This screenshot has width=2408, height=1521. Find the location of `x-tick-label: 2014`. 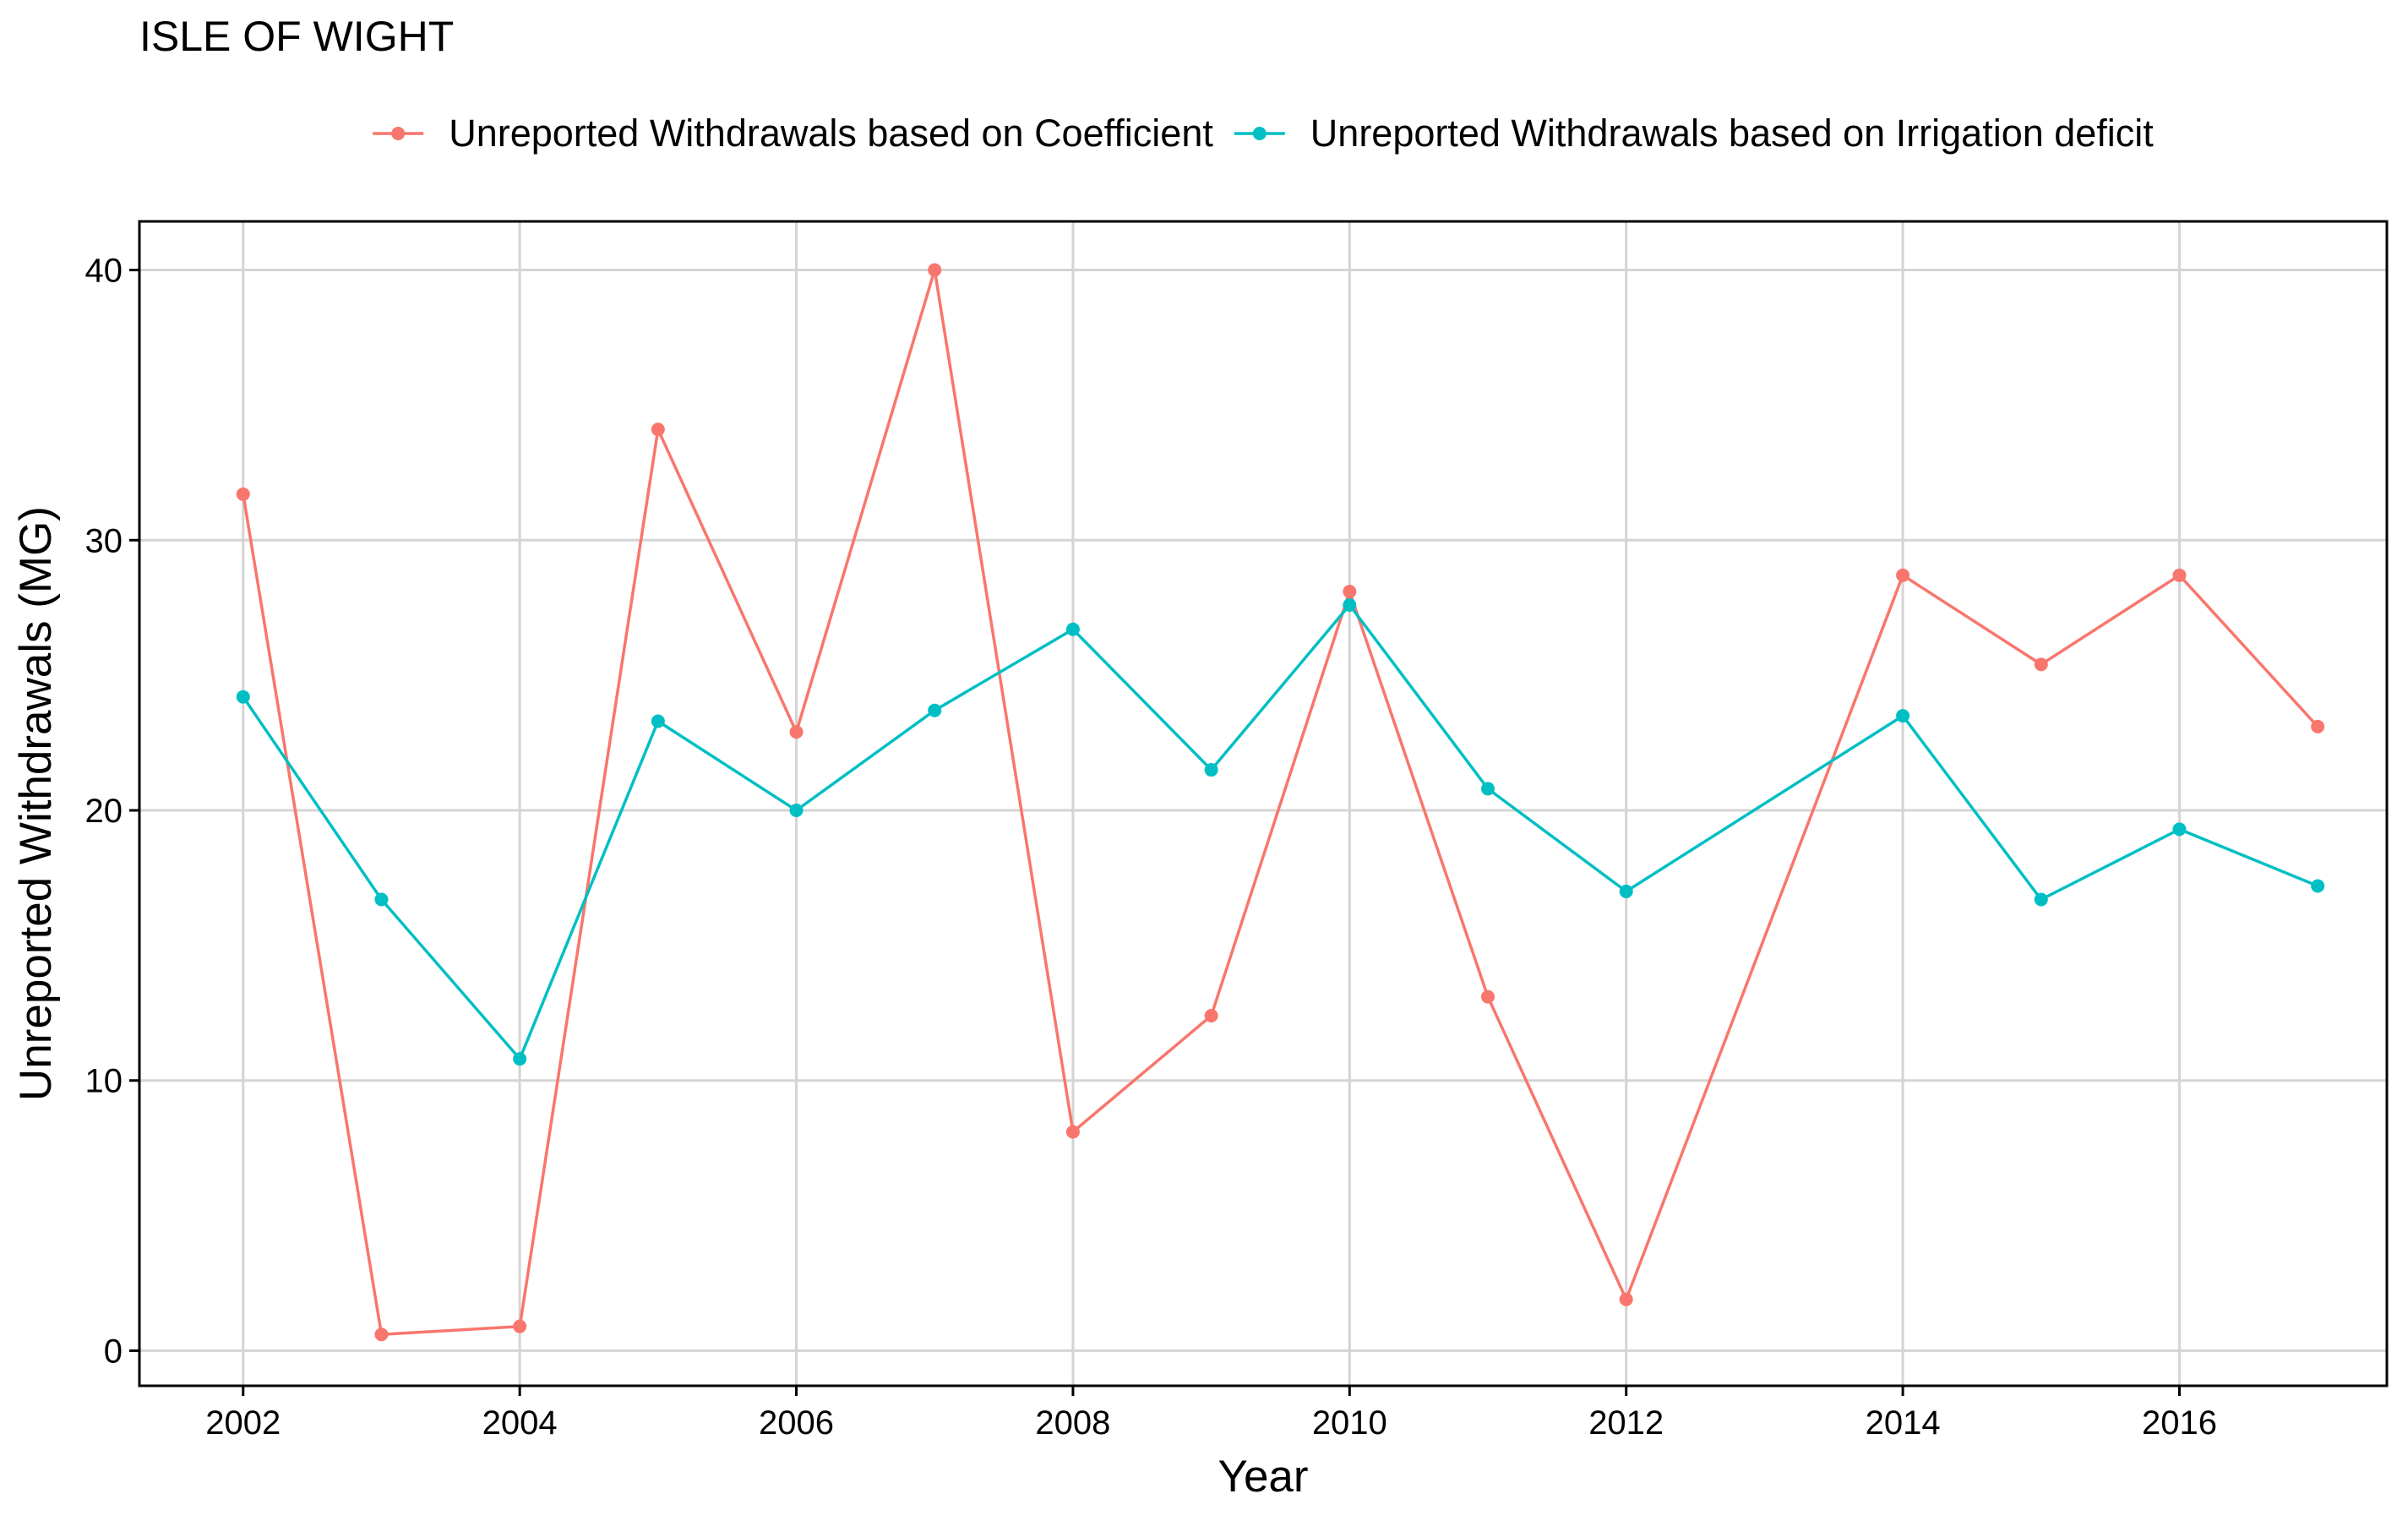

x-tick-label: 2014 is located at coordinates (1903, 1423).